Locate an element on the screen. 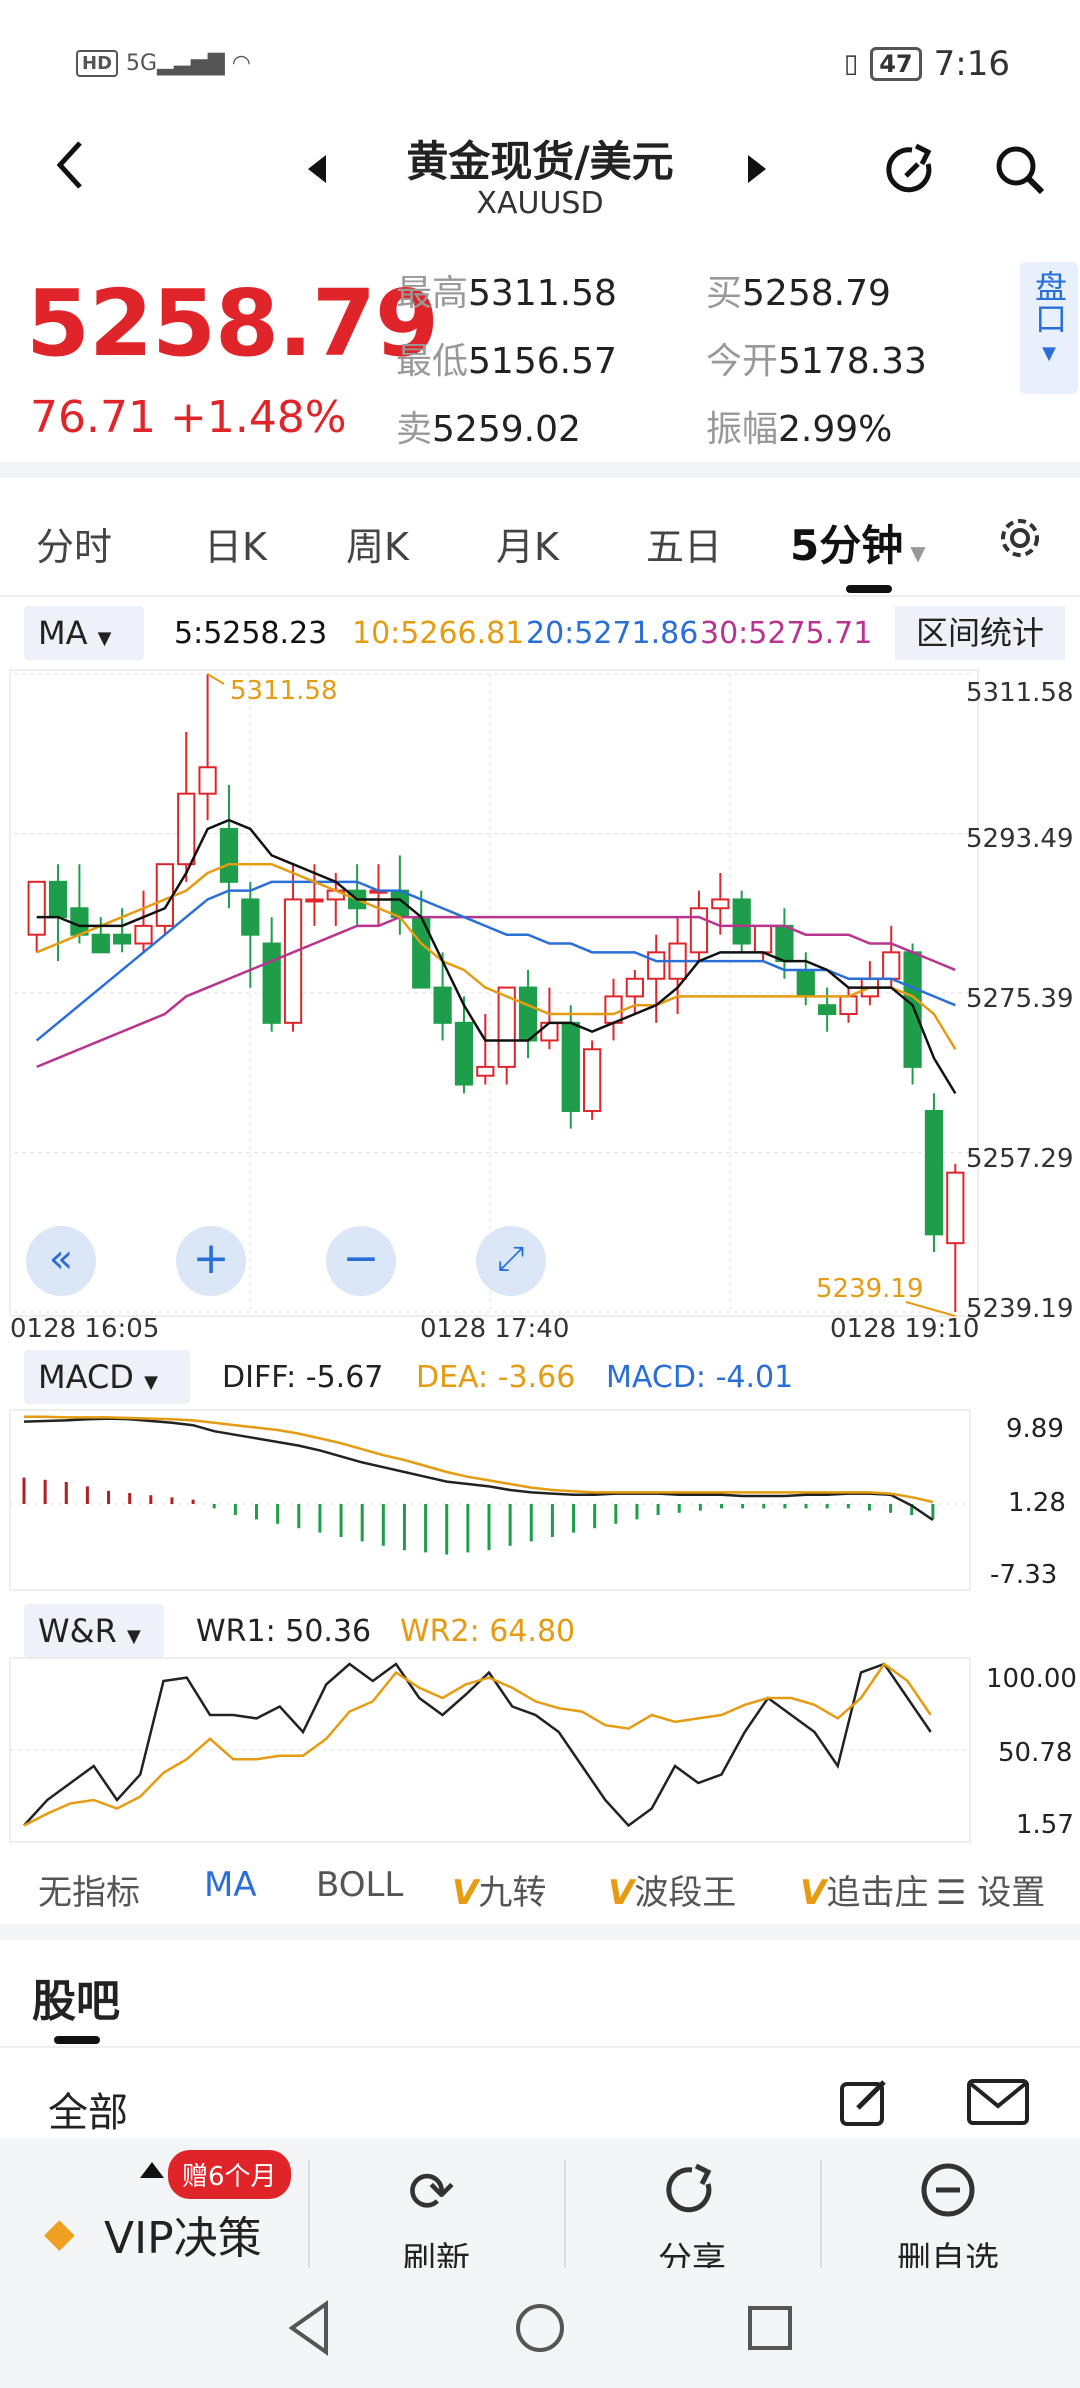 The width and height of the screenshot is (1080, 2388). indicator-boll: BOLL is located at coordinates (360, 1885).